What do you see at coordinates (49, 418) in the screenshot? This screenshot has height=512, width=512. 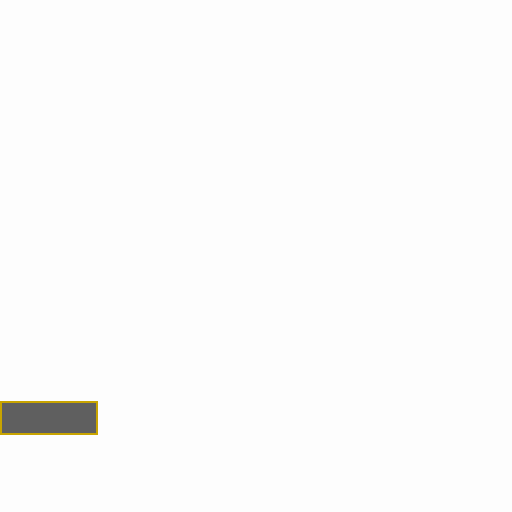 I see `gray-block-button` at bounding box center [49, 418].